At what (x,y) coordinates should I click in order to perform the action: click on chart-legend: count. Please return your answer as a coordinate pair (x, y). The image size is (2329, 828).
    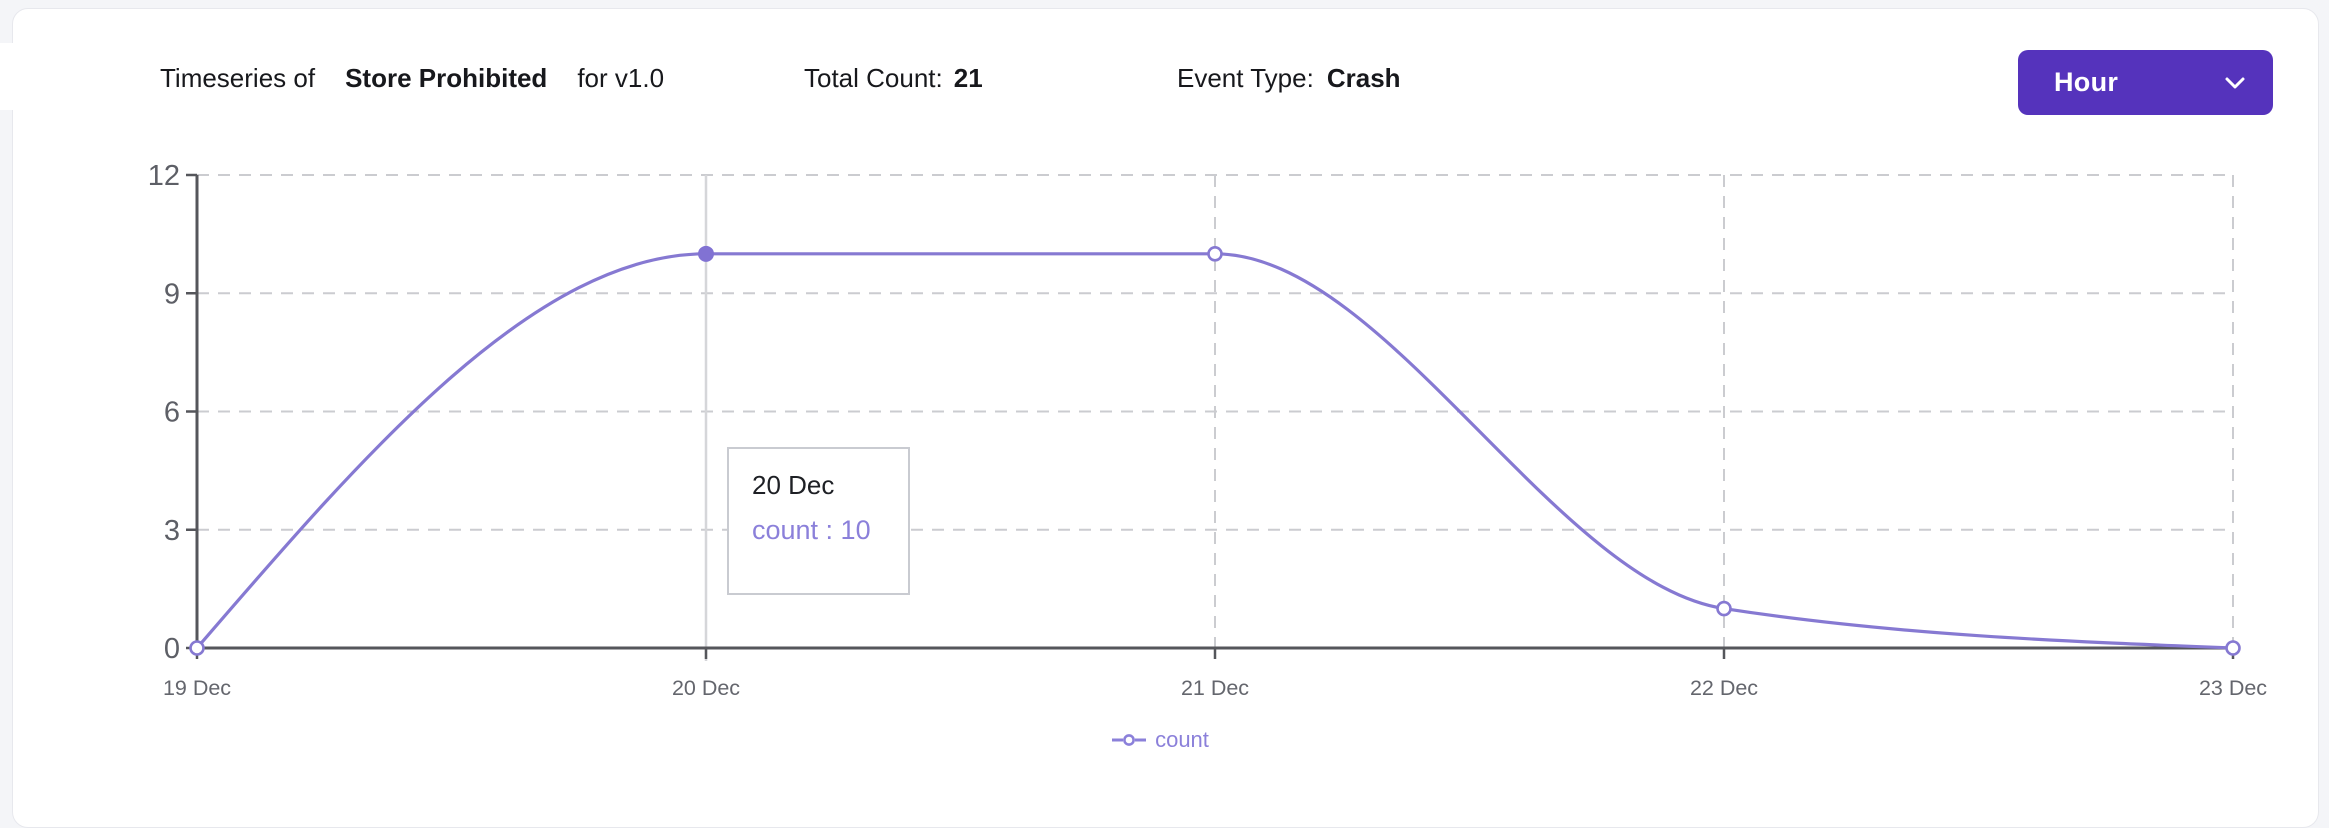
    Looking at the image, I should click on (1160, 740).